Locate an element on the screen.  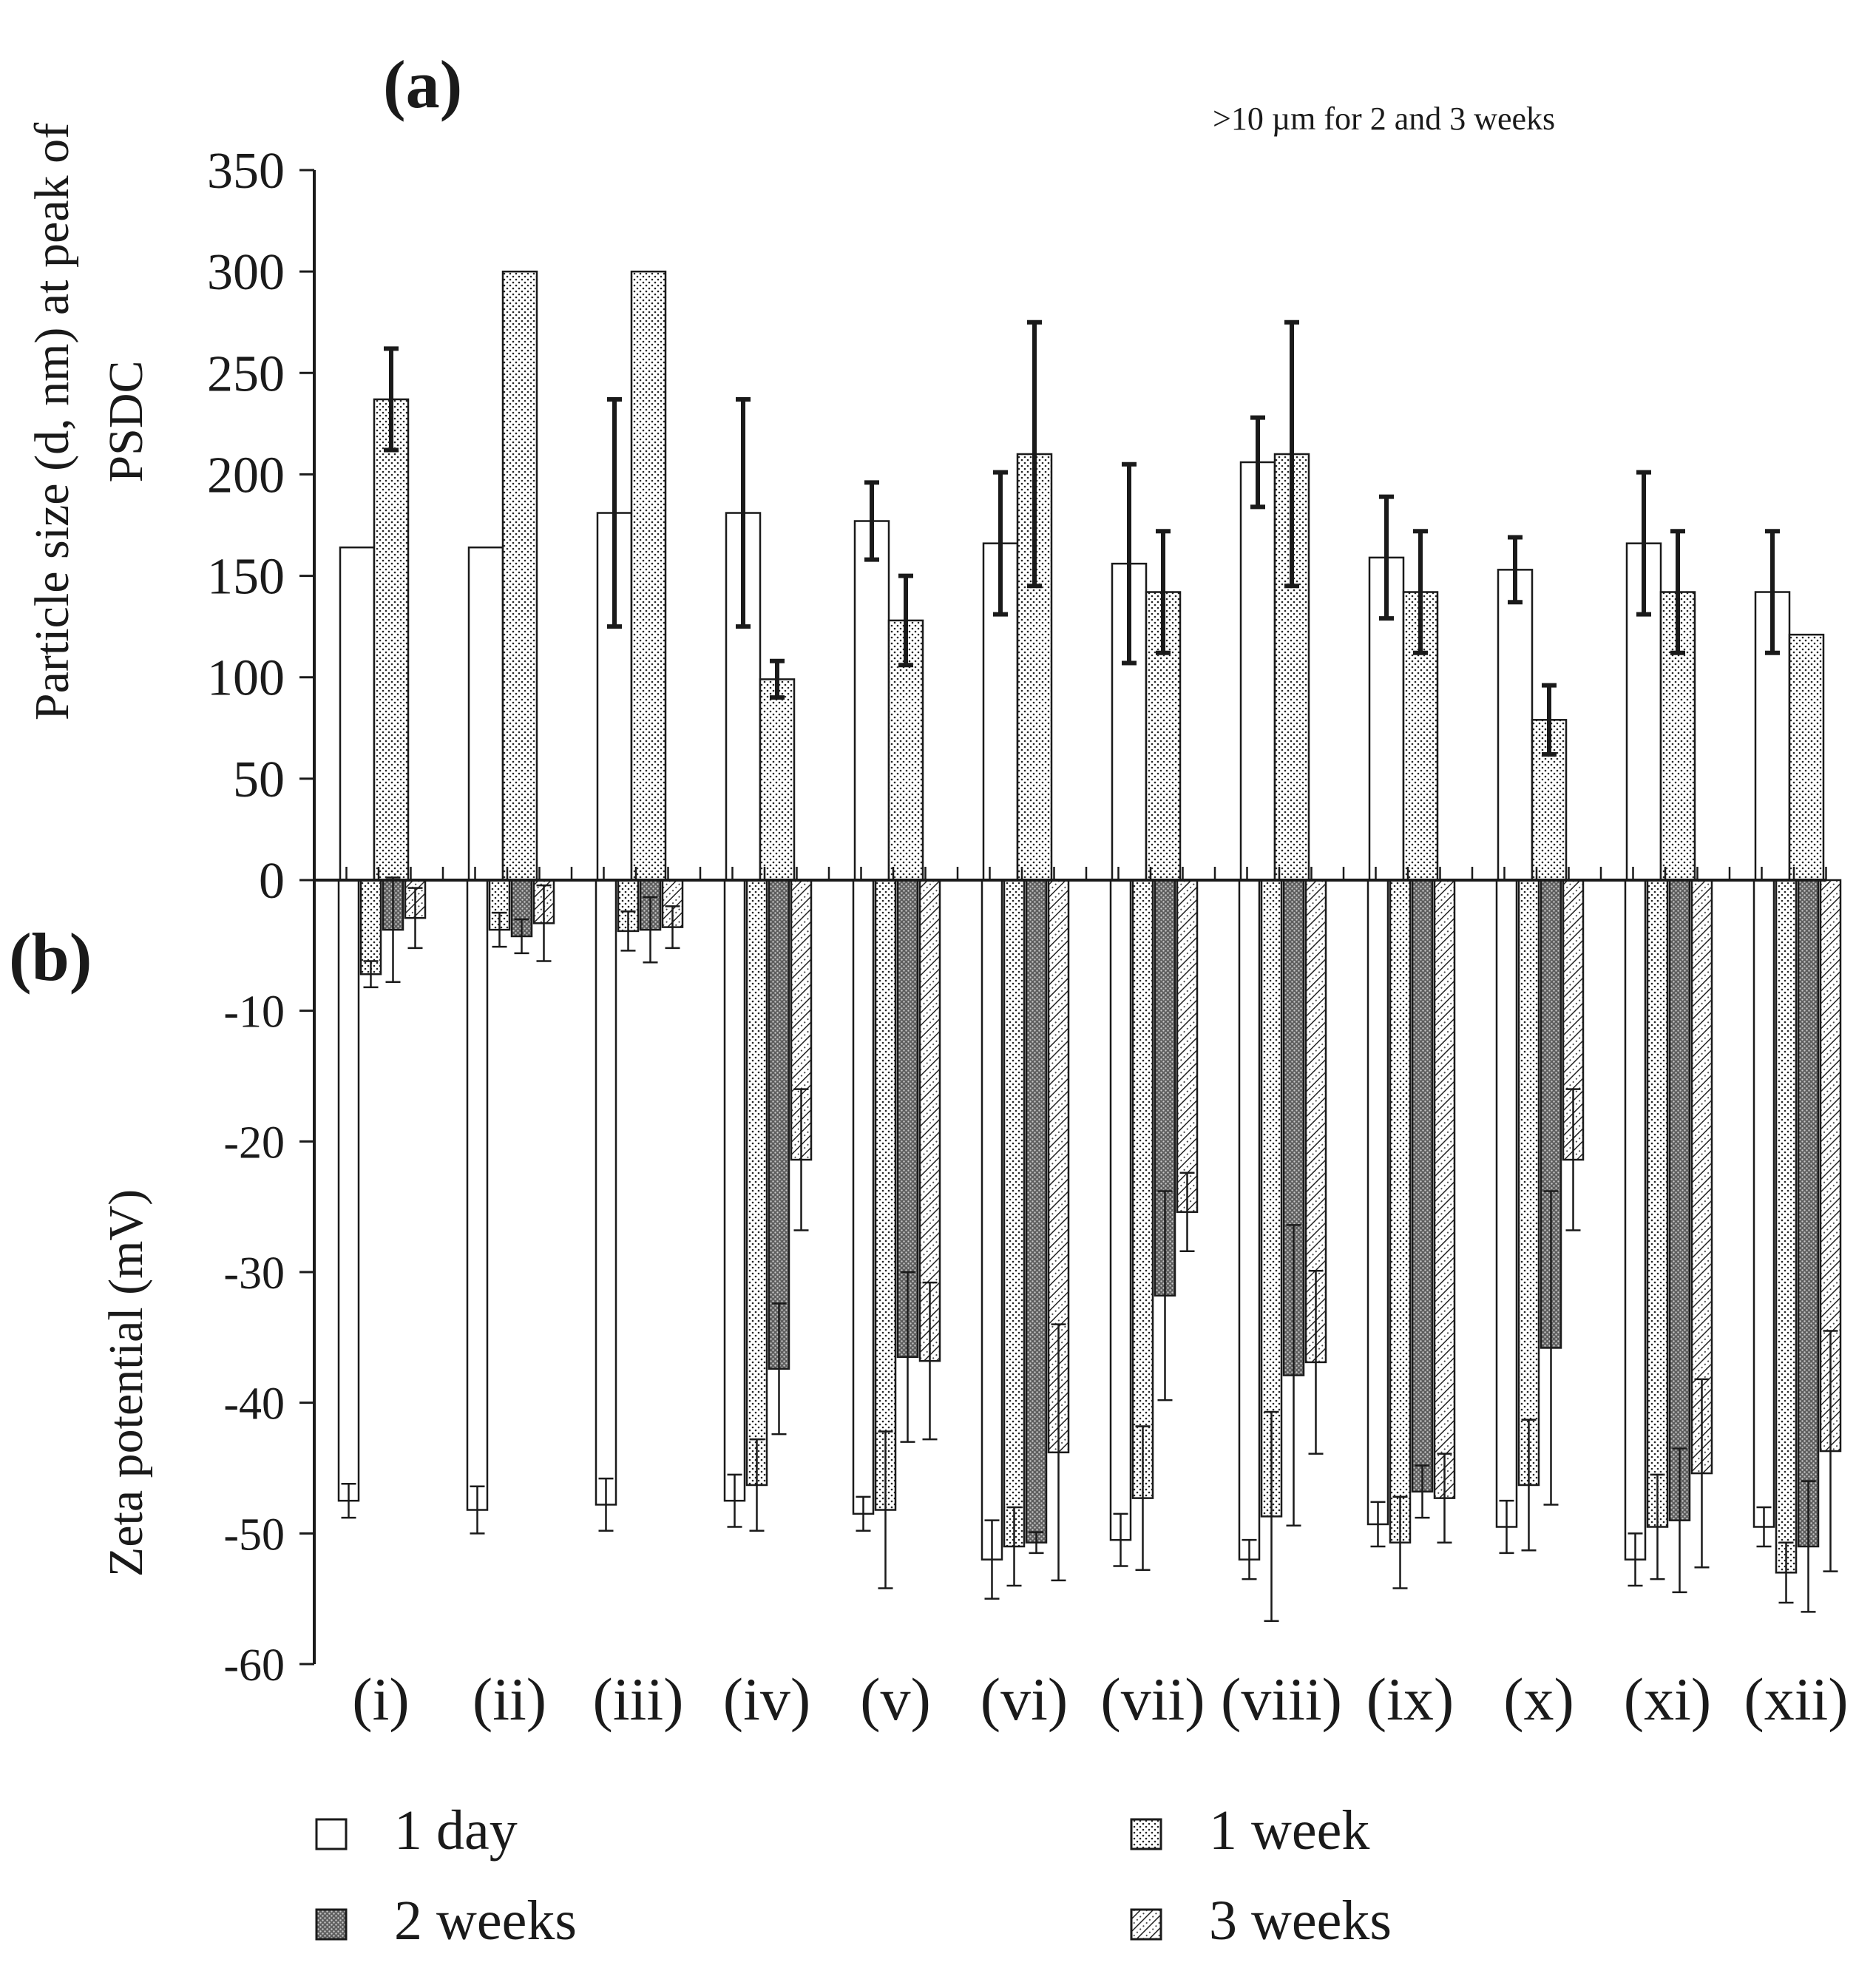
legend-label: 1 day is located at coordinates (456, 1831).